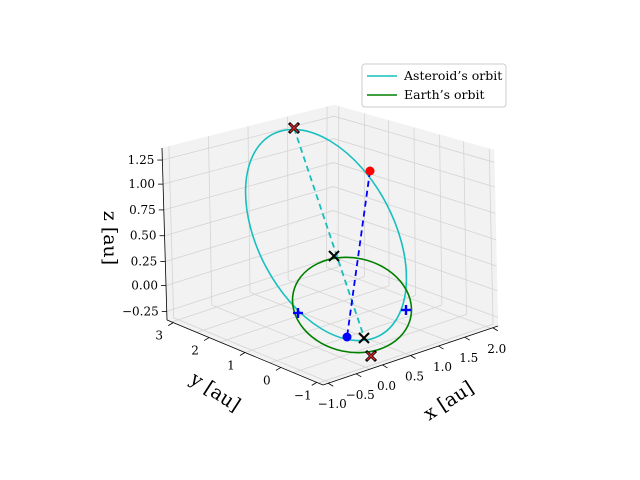 Image resolution: width=640 pixels, height=480 pixels. Describe the element at coordinates (294, 128) in the screenshot. I see `asteroid-red-x-top` at that location.